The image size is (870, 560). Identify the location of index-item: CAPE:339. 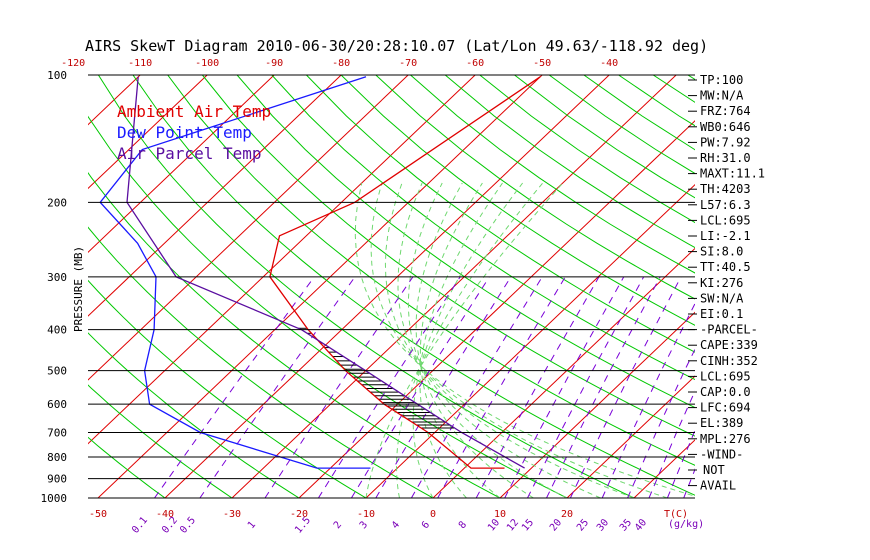
(729, 345).